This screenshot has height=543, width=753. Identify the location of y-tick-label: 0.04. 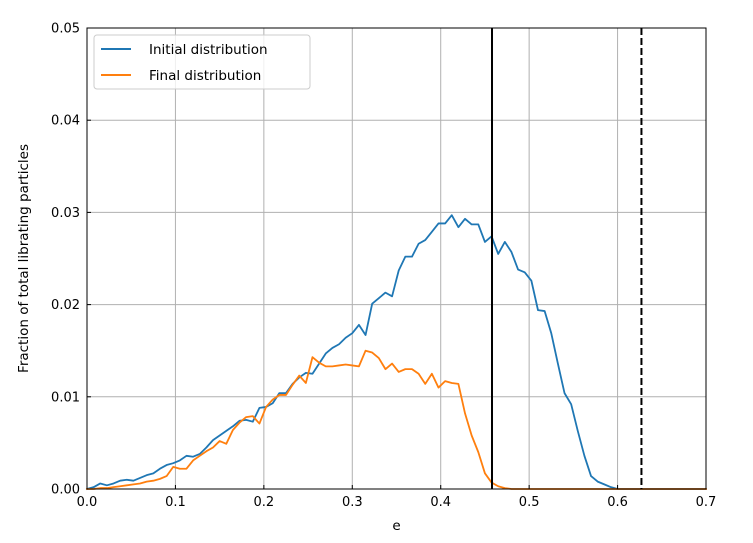
(65, 121).